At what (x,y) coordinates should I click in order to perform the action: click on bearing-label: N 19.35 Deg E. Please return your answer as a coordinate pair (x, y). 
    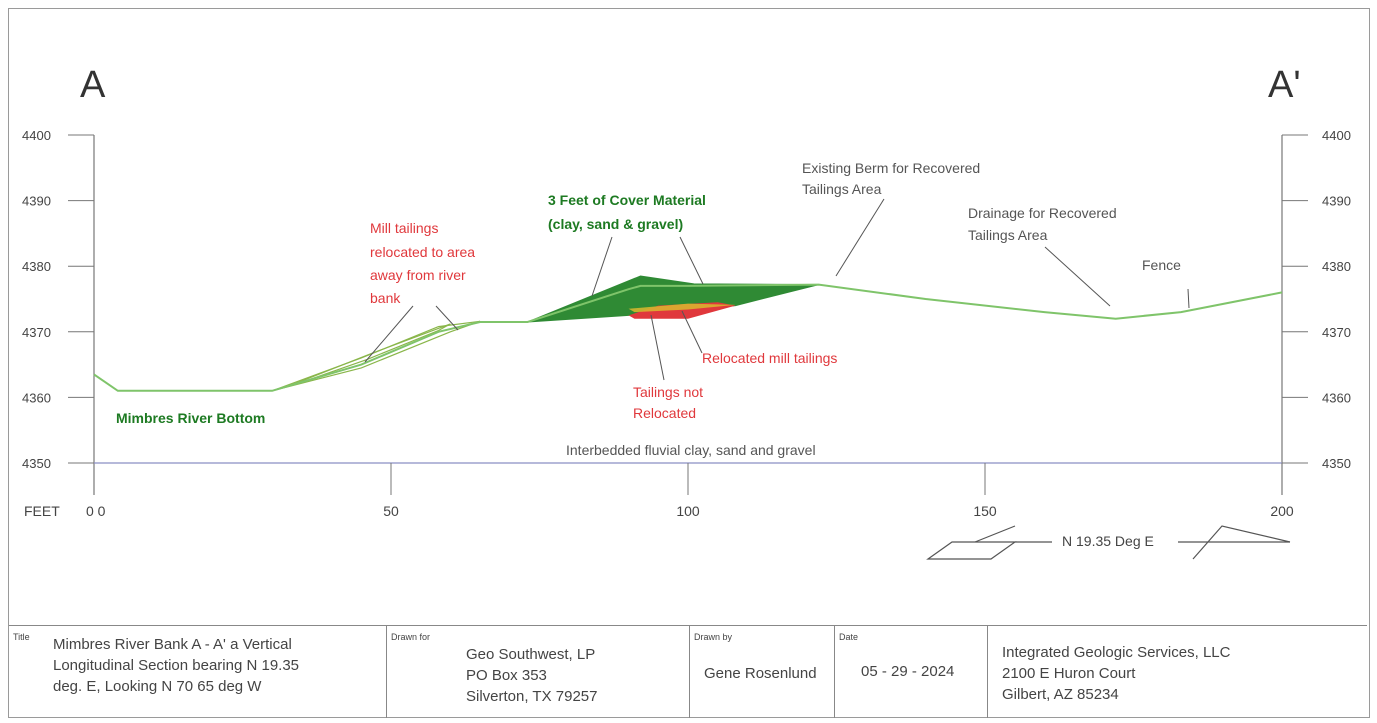
    Looking at the image, I should click on (1108, 541).